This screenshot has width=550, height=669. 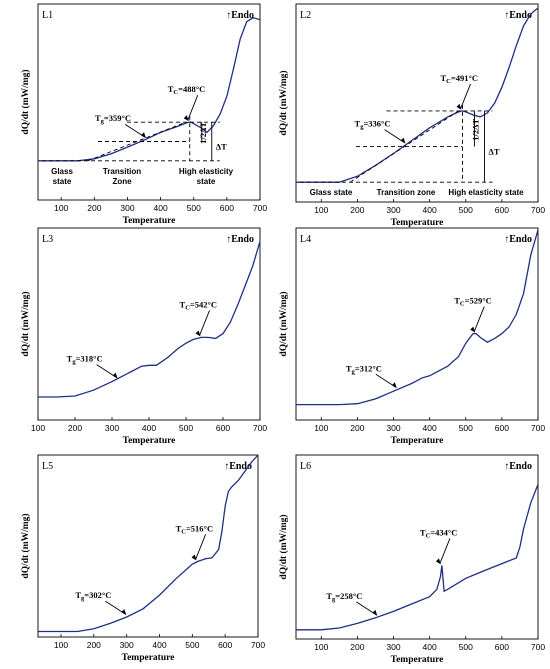 What do you see at coordinates (62, 181) in the screenshot?
I see `zone-glass-2: state` at bounding box center [62, 181].